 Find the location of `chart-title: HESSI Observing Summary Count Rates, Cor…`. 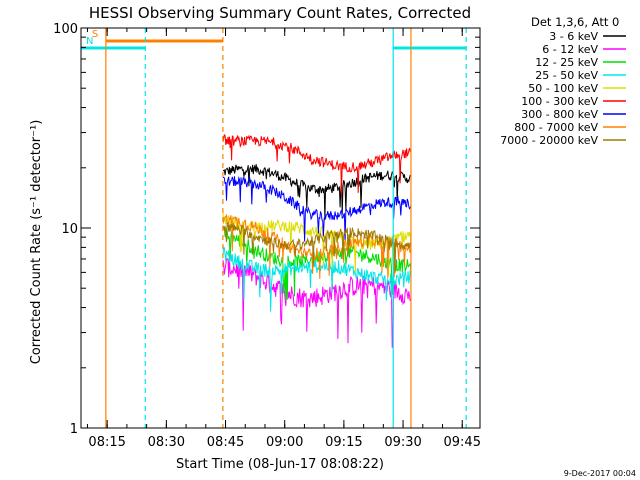

chart-title: HESSI Observing Summary Count Rates, Cor… is located at coordinates (280, 13).